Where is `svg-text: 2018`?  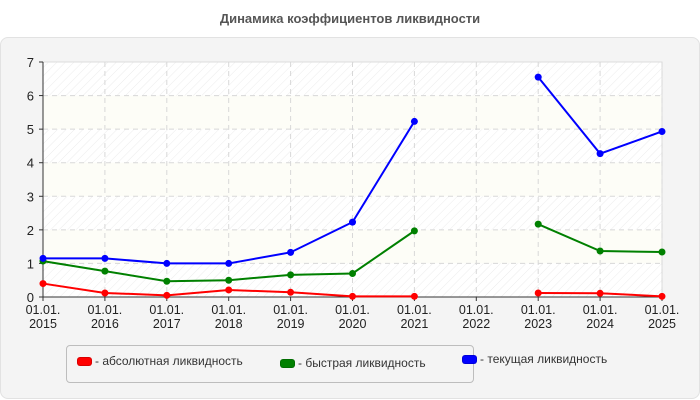
svg-text: 2018 is located at coordinates (229, 324).